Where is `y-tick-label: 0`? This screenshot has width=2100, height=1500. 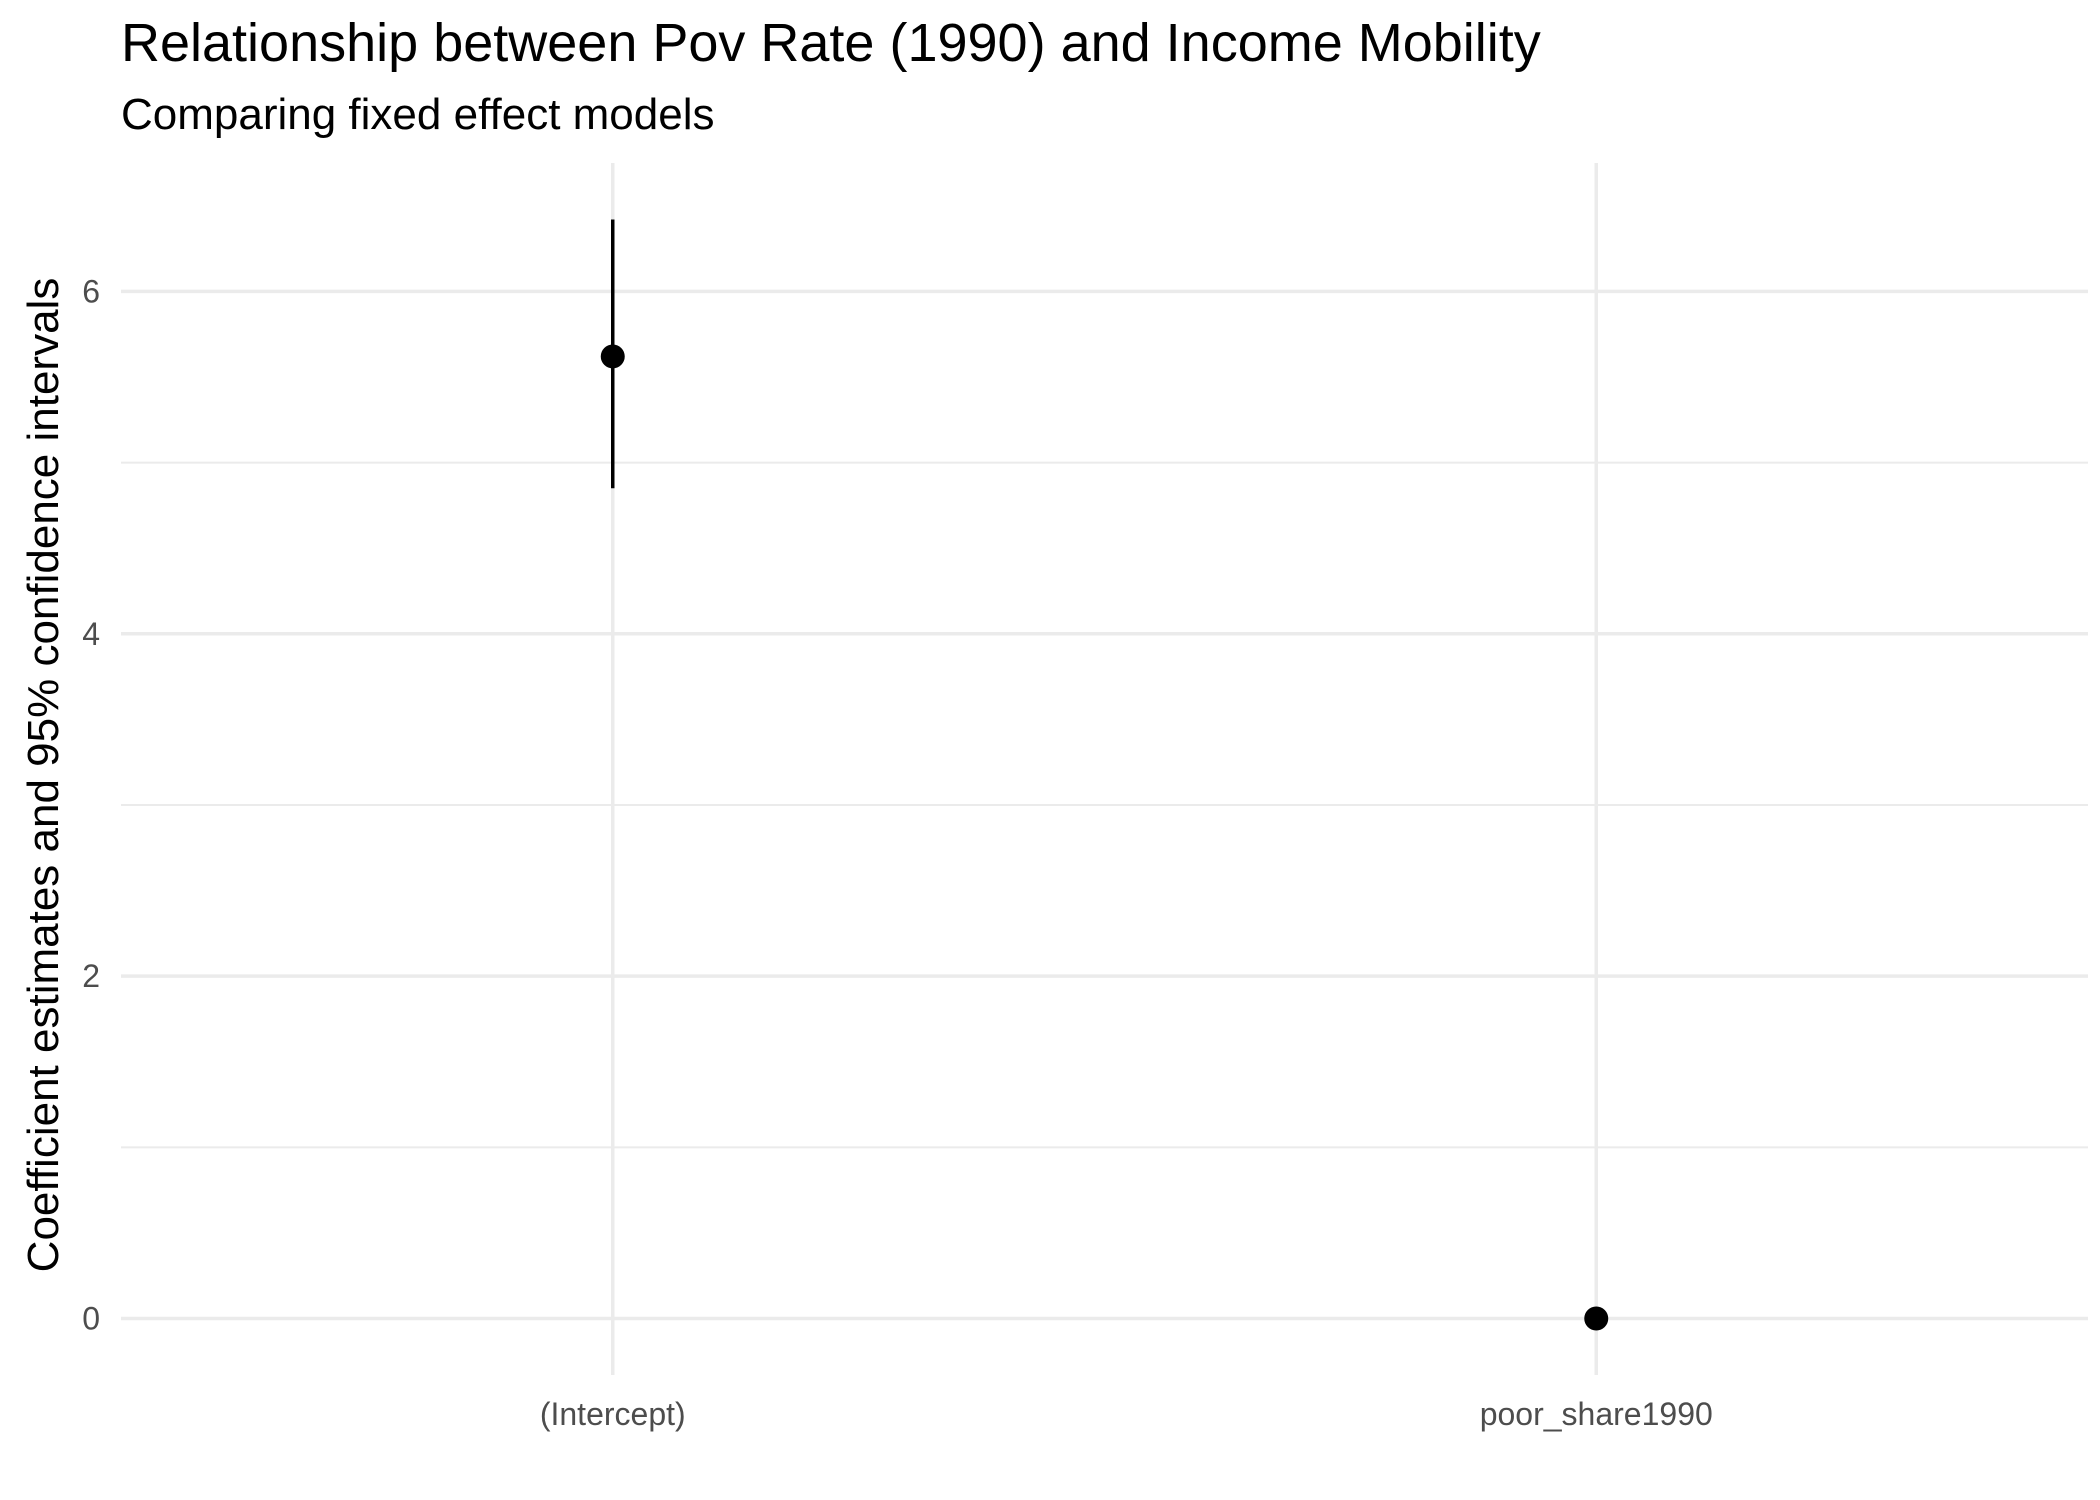
y-tick-label: 0 is located at coordinates (91, 1319).